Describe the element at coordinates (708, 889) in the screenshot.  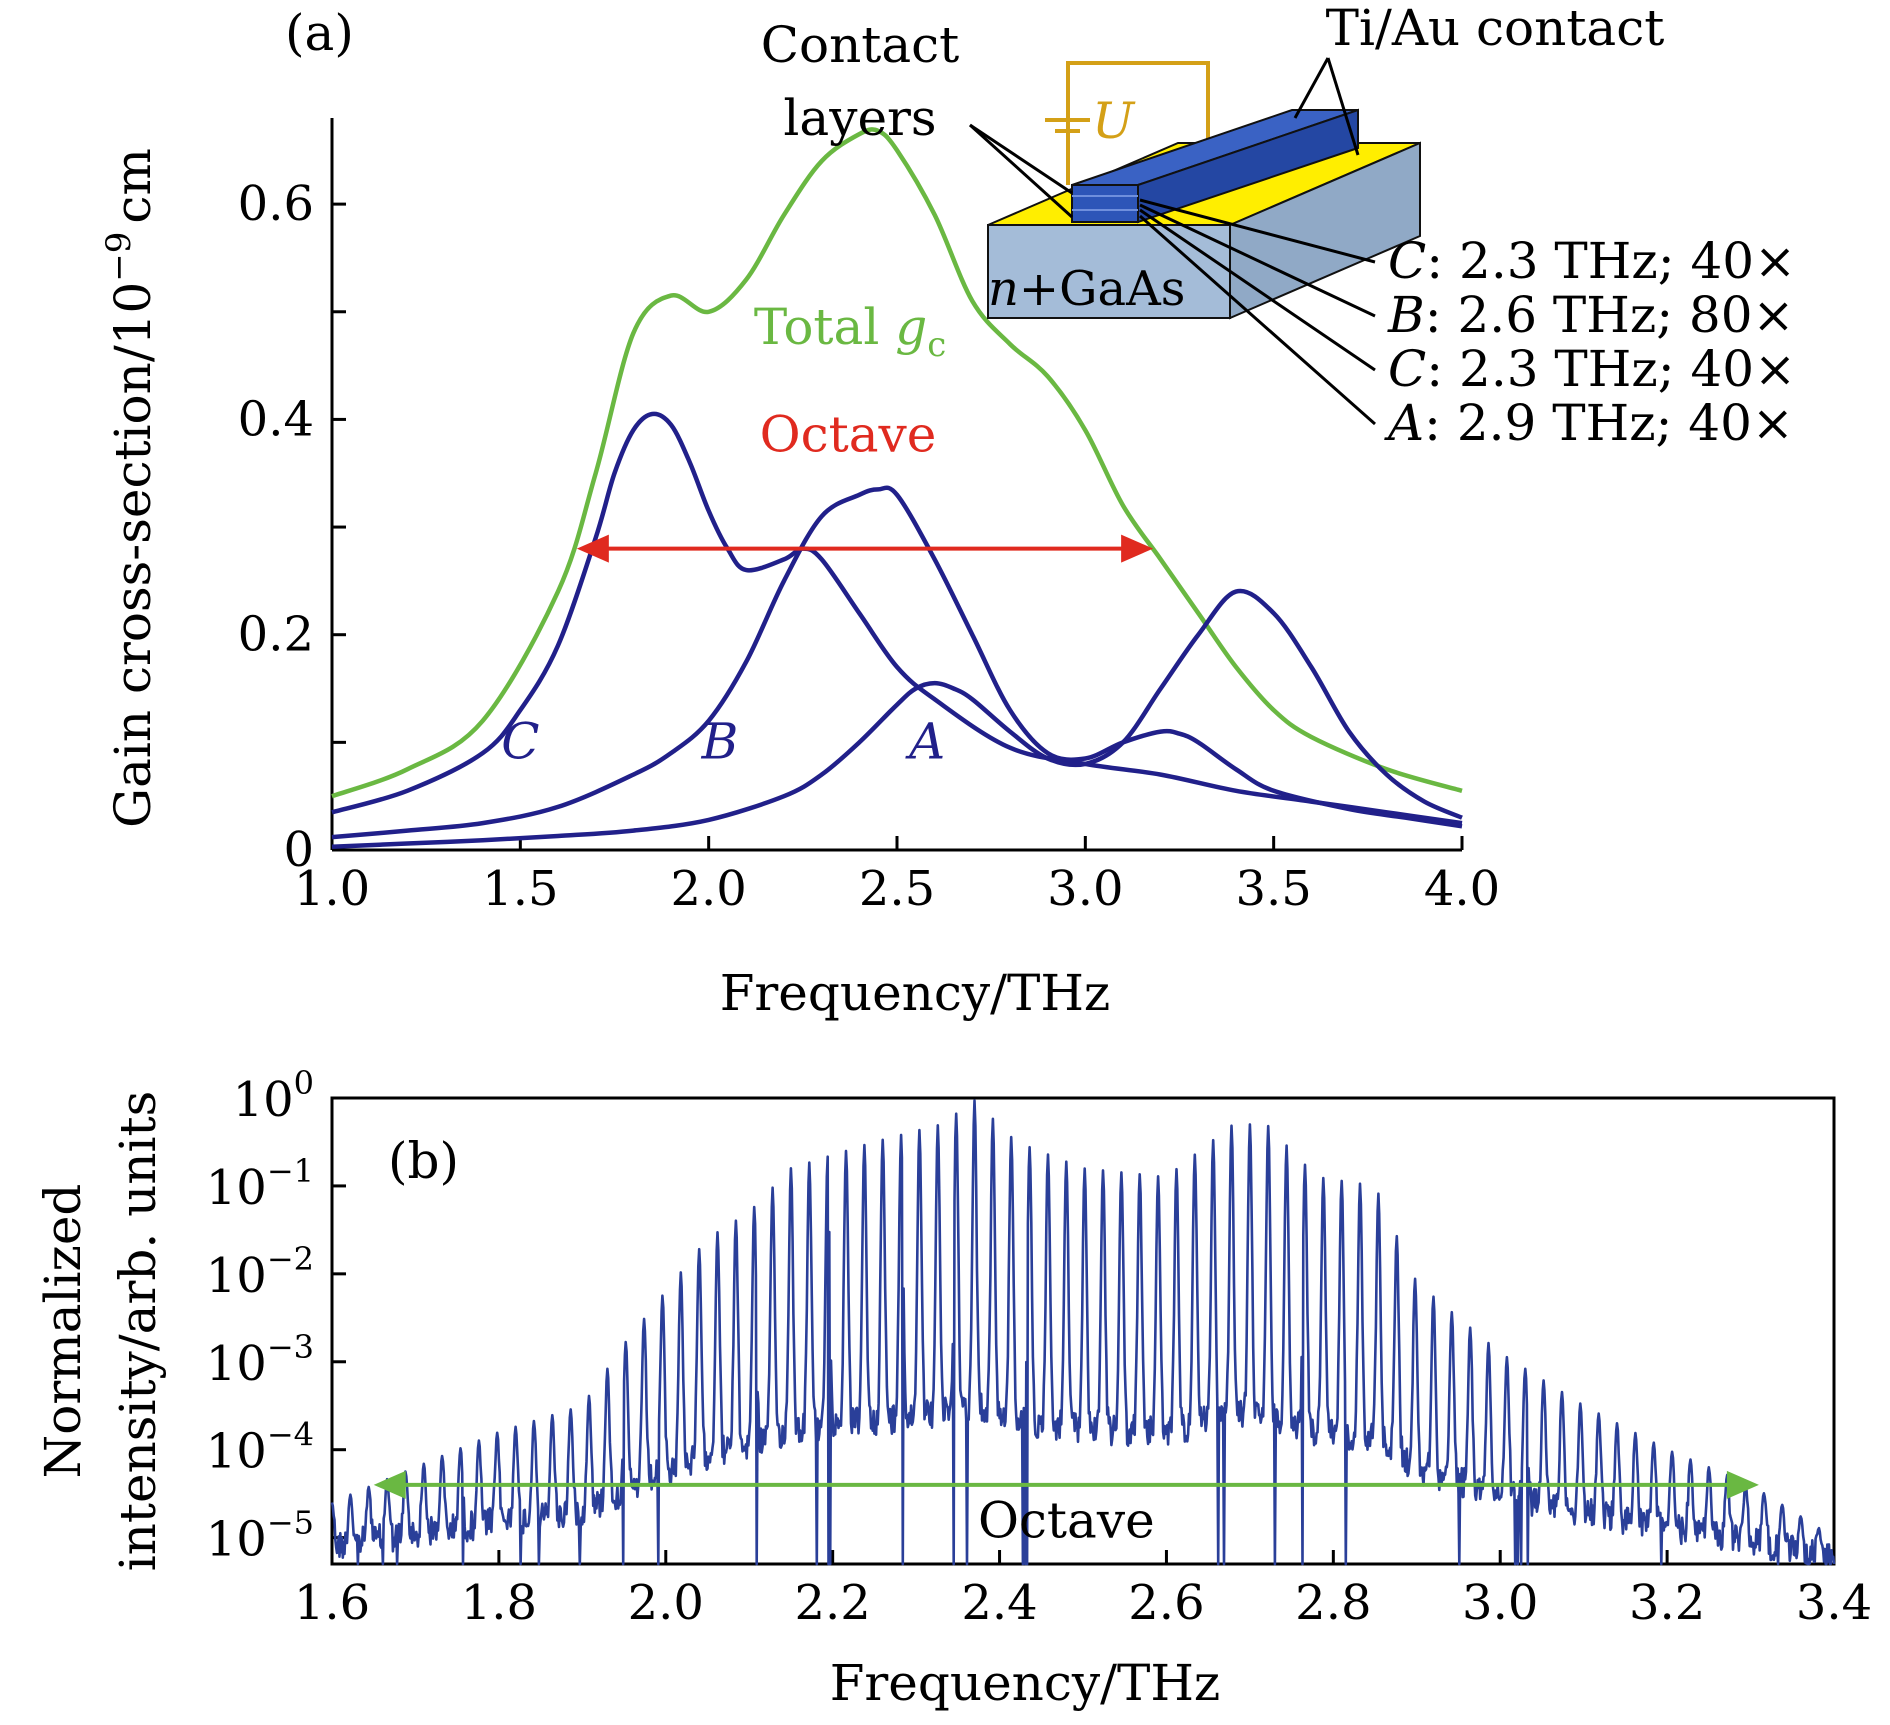
I see `x-tick-label: 2.0` at that location.